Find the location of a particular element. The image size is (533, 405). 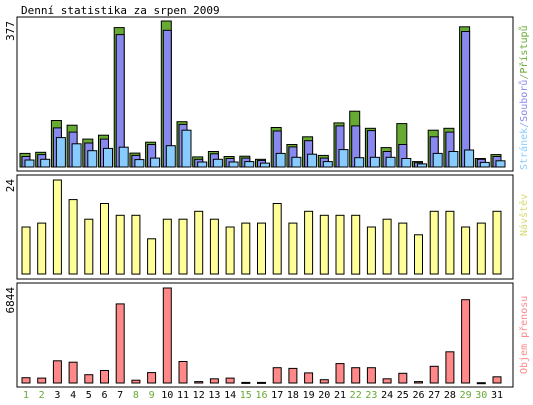

day-label-5: 5 is located at coordinates (89, 395).